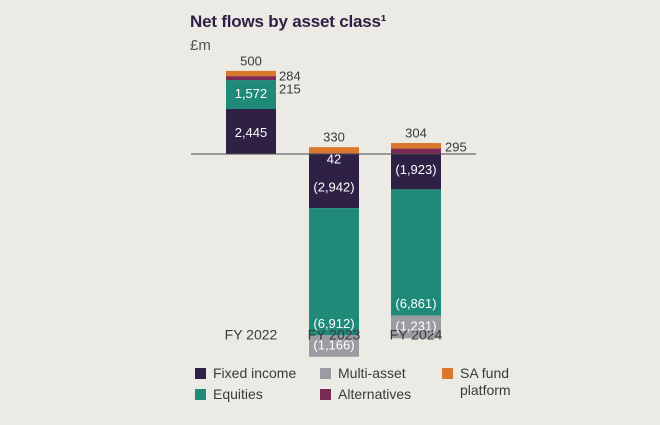 This screenshot has width=660, height=425. I want to click on data-label: (1,231), so click(415, 325).